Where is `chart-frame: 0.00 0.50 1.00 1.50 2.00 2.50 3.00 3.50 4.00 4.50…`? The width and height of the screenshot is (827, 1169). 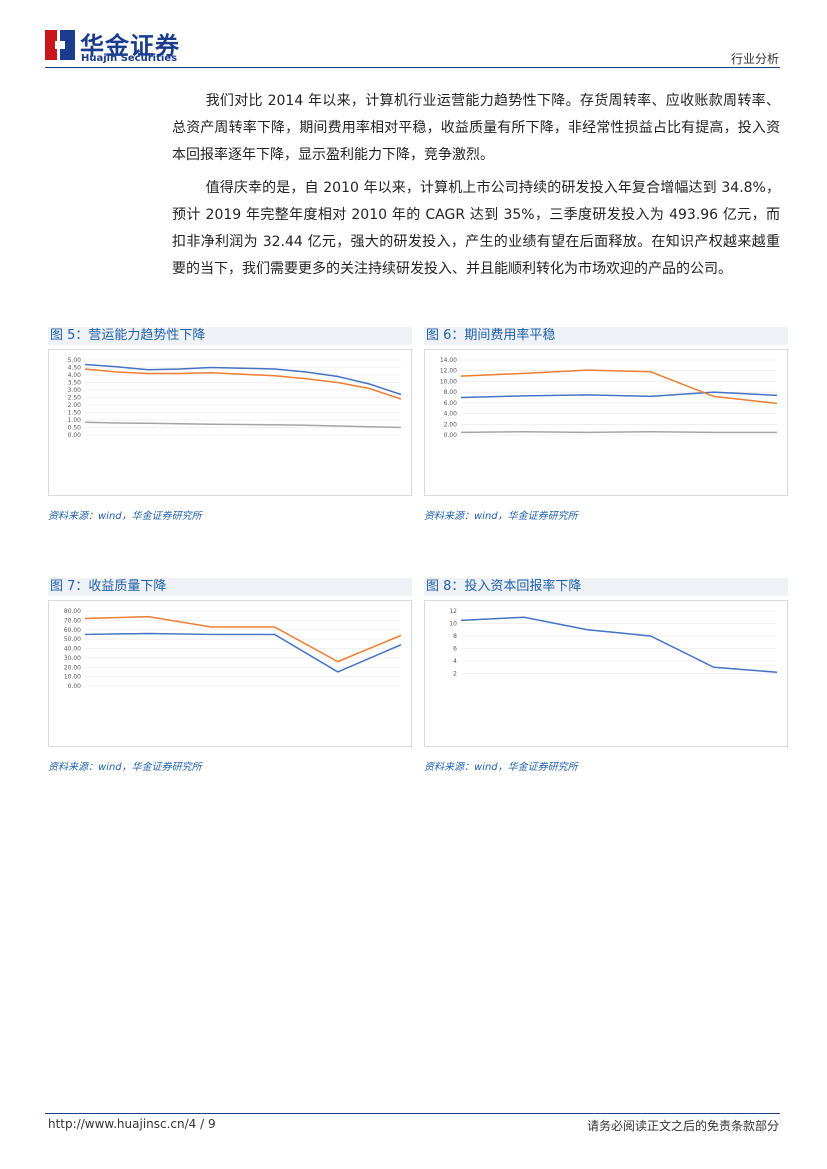 chart-frame: 0.00 0.50 1.00 1.50 2.00 2.50 3.00 3.50 4.00 4.50… is located at coordinates (230, 422).